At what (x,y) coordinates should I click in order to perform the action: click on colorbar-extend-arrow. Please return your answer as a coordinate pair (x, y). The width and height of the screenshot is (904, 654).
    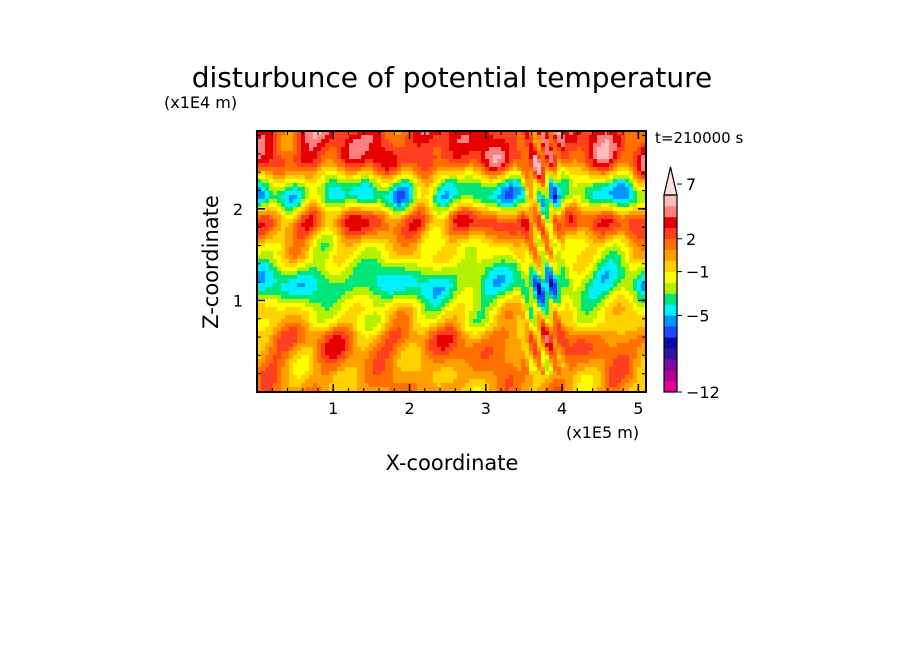
    Looking at the image, I should click on (670, 181).